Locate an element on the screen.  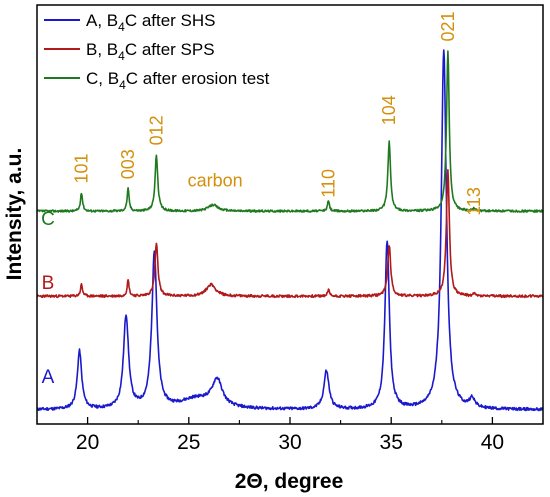
curve-labels: A B C is located at coordinates (48, 298).